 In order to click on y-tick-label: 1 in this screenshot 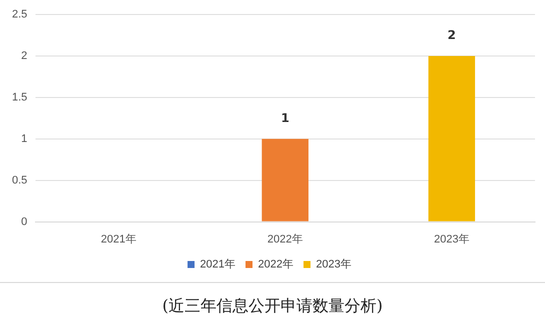, I will do `click(24, 138)`.